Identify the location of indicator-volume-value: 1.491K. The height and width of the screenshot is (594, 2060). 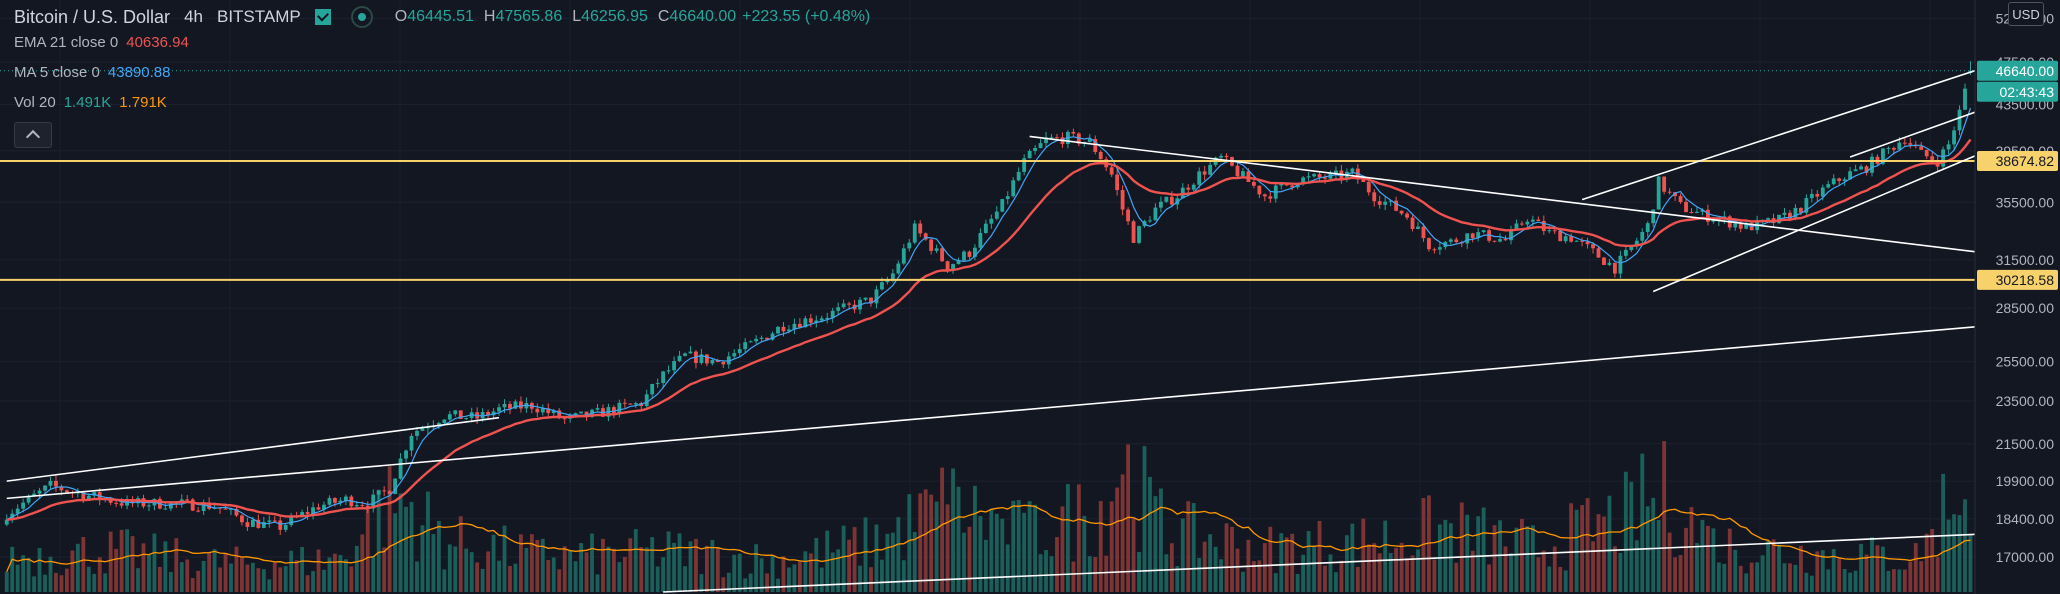
(87, 102).